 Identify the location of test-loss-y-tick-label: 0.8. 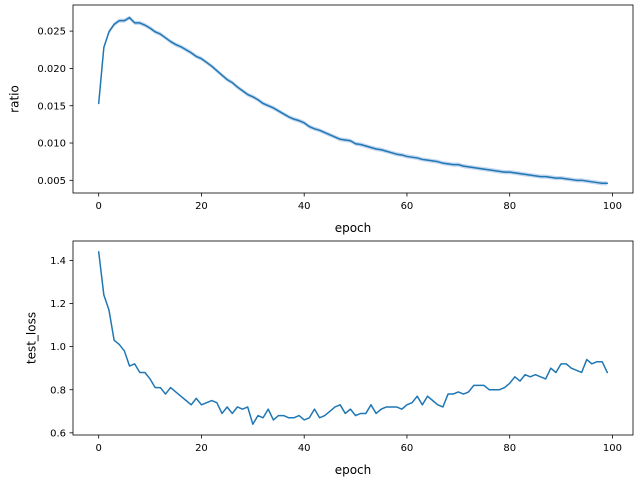
(58, 390).